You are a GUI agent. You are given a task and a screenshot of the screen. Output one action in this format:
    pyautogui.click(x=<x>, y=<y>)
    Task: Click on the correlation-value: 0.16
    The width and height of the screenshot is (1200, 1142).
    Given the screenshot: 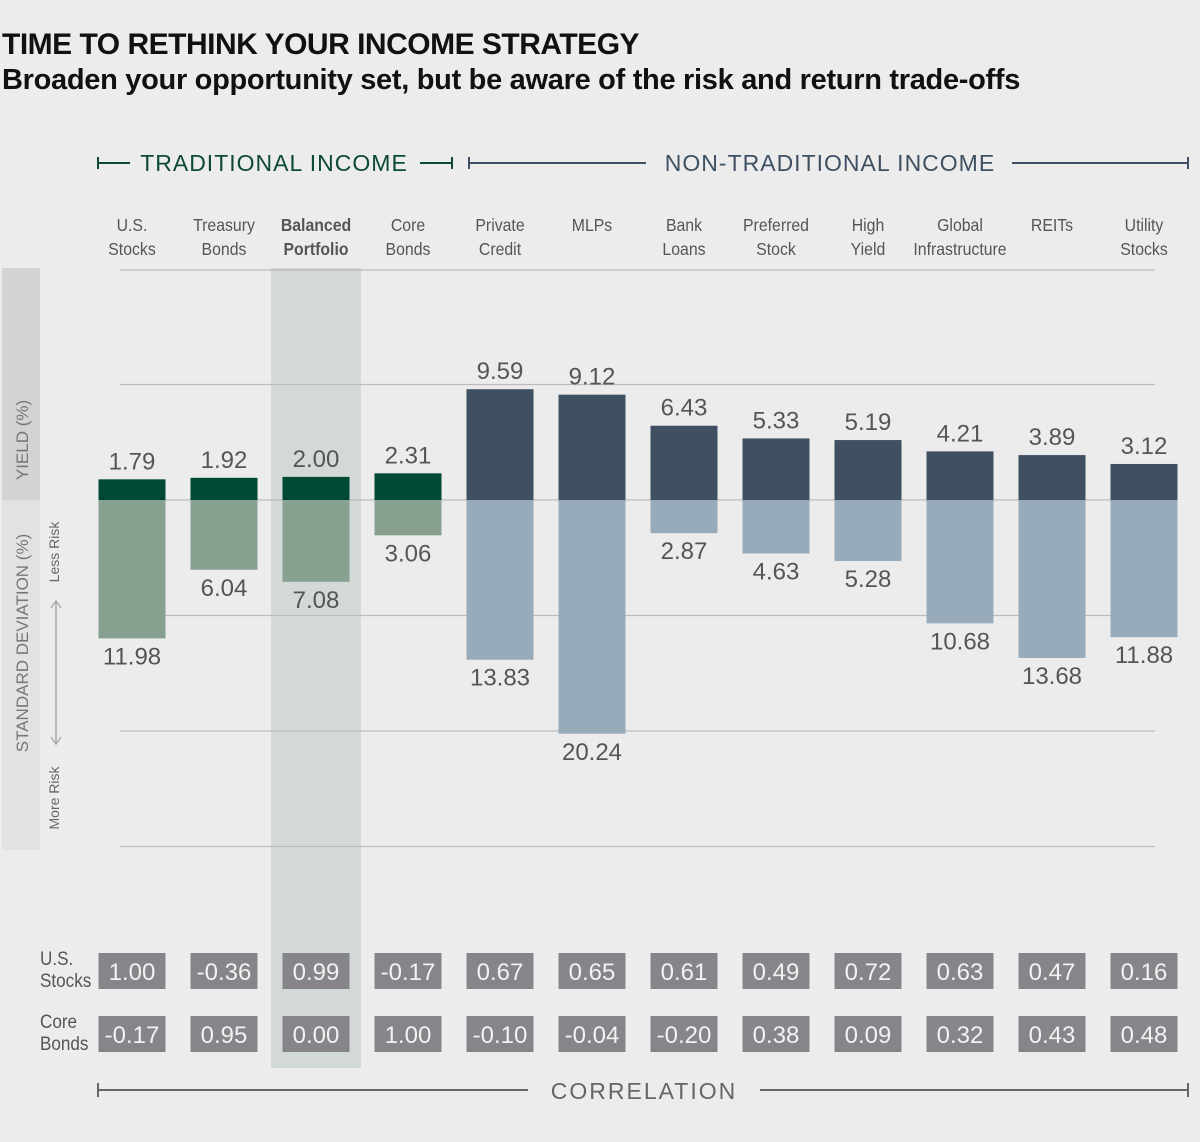 What is the action you would take?
    pyautogui.click(x=1144, y=972)
    